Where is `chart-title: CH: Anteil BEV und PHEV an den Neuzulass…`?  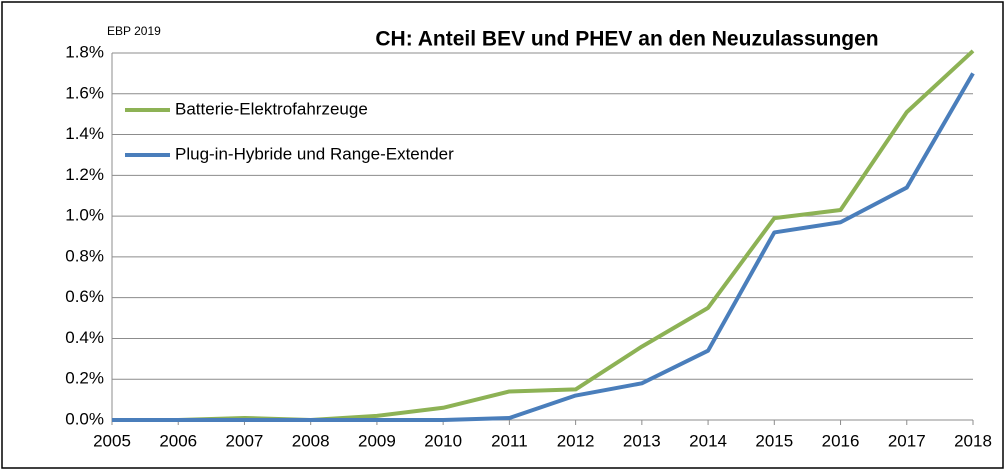 chart-title: CH: Anteil BEV und PHEV an den Neuzulass… is located at coordinates (626, 39).